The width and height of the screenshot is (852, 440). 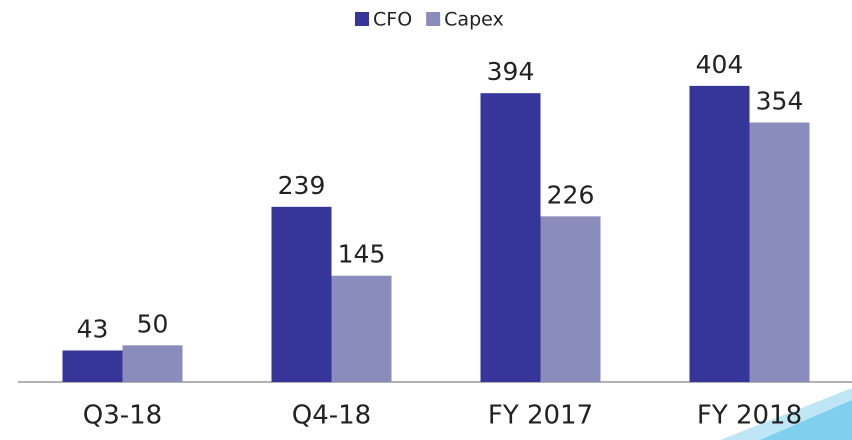 I want to click on value-label: 226, so click(x=571, y=194).